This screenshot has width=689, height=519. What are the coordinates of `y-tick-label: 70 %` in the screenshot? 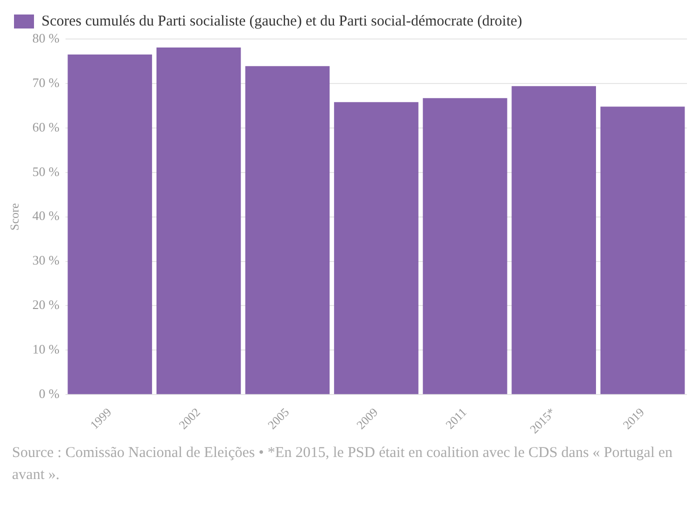 It's located at (46, 82).